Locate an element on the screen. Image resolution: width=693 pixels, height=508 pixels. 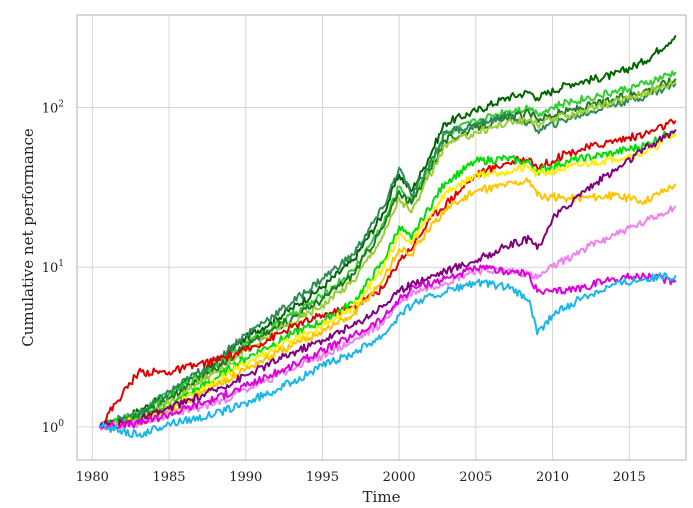
y-tick-label-2: 10² is located at coordinates (53, 108).